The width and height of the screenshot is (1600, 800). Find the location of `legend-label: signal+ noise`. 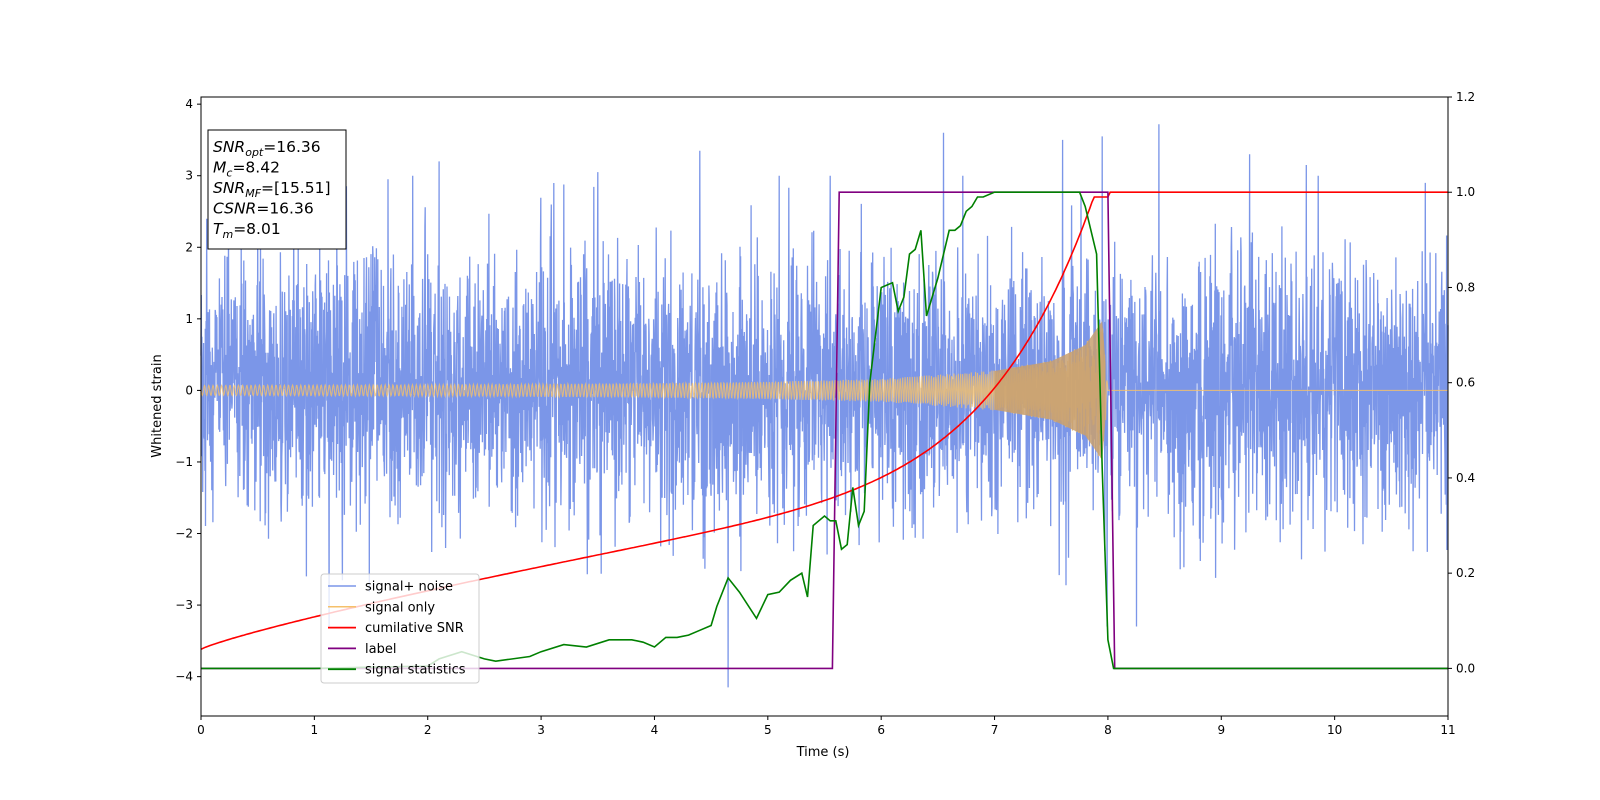

legend-label: signal+ noise is located at coordinates (409, 587).